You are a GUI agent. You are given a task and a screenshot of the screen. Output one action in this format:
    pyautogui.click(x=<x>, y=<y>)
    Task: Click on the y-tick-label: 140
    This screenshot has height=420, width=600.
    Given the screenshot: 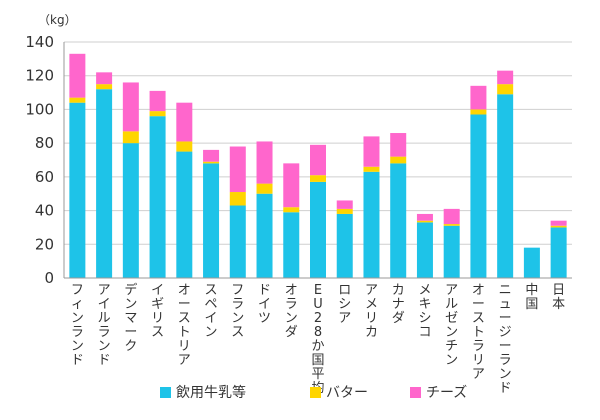 What is the action you would take?
    pyautogui.click(x=39, y=42)
    